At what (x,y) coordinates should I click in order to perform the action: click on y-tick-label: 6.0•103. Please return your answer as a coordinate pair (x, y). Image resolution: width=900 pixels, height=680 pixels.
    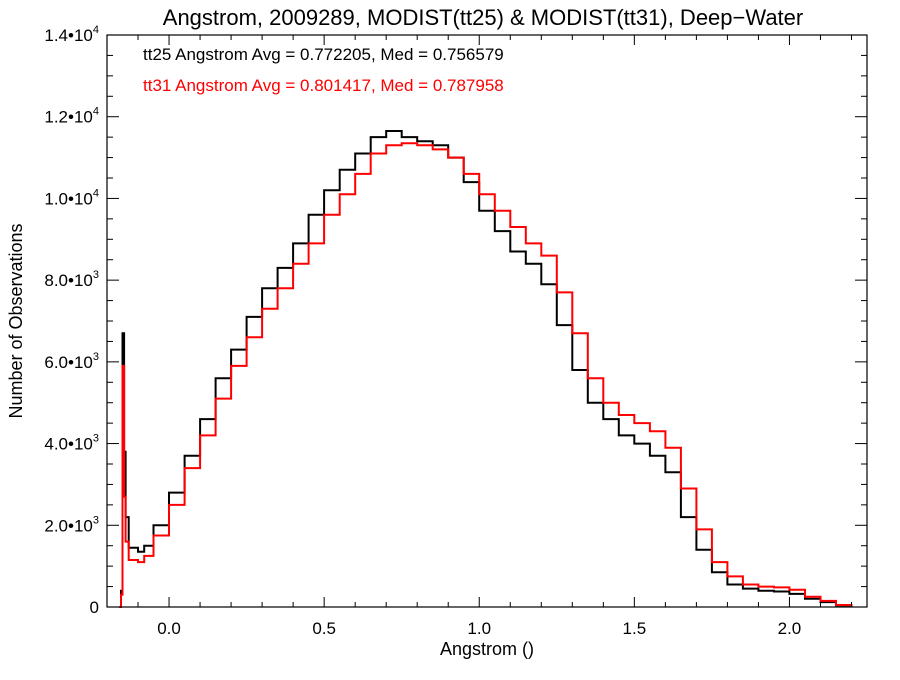
    Looking at the image, I should click on (71, 361).